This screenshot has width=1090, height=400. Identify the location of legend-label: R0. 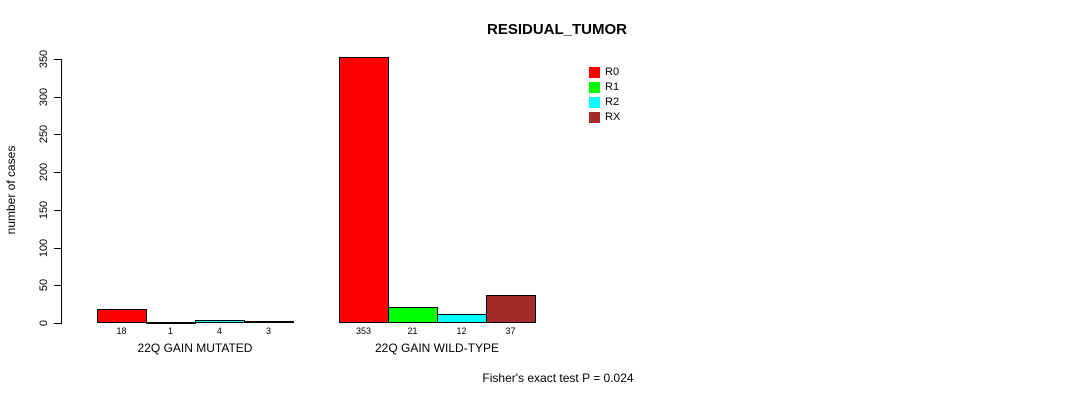
(612, 72).